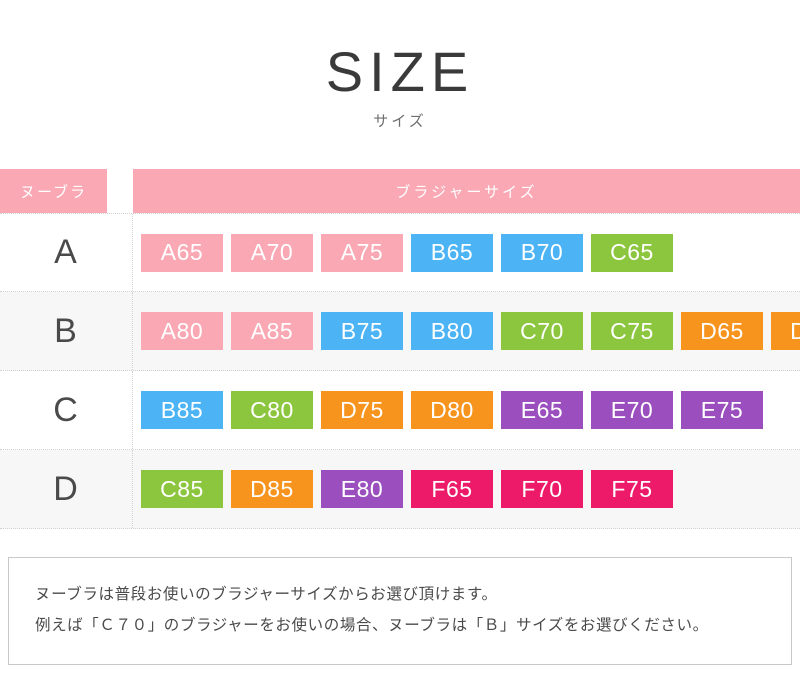 The height and width of the screenshot is (691, 800). What do you see at coordinates (66, 331) in the screenshot?
I see `row-label-b: B` at bounding box center [66, 331].